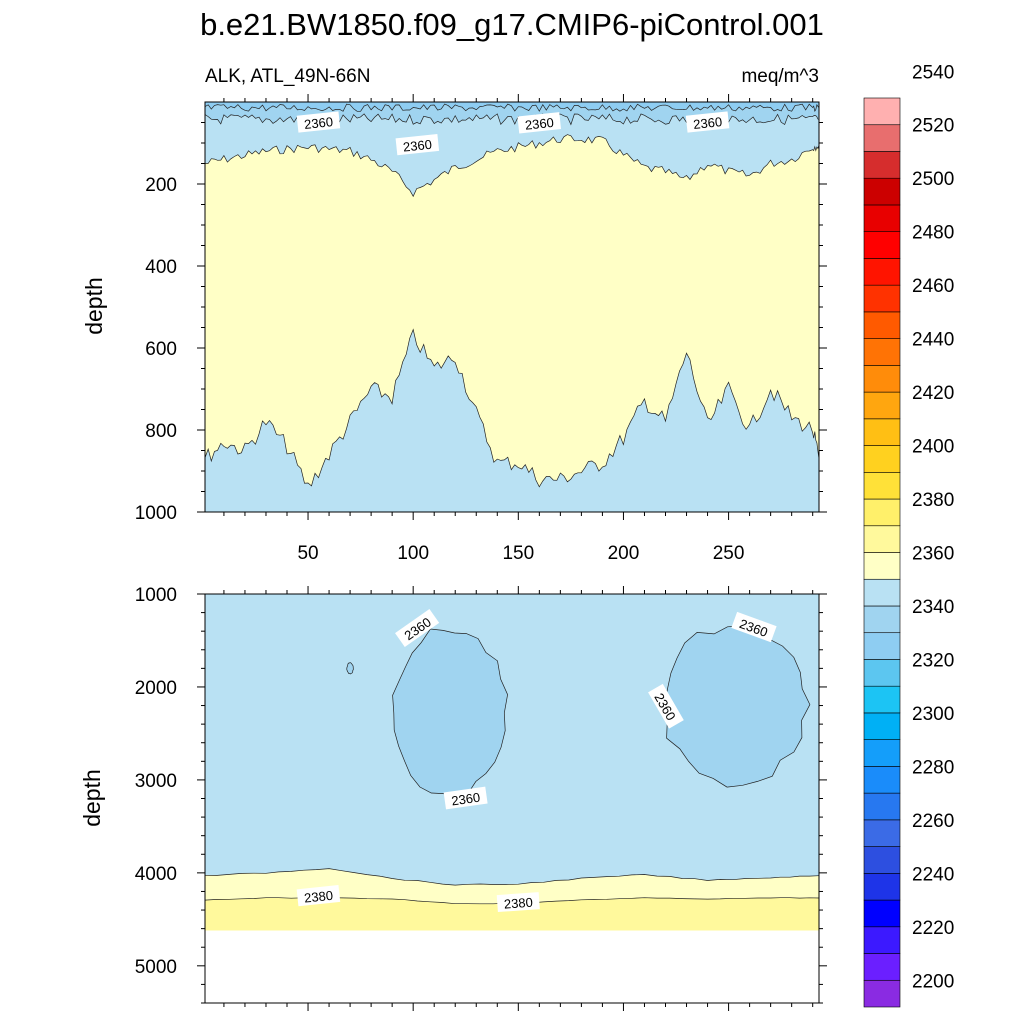 The width and height of the screenshot is (1024, 1024). I want to click on lower-deep-yellow-region, so click(512, 914).